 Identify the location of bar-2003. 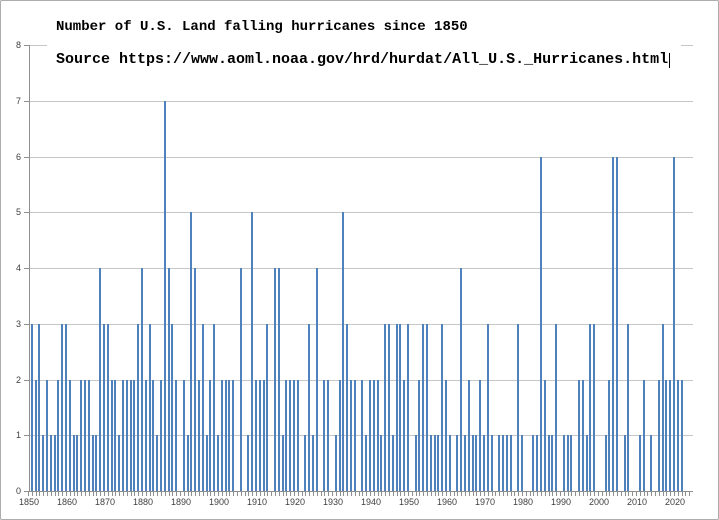
(609, 435).